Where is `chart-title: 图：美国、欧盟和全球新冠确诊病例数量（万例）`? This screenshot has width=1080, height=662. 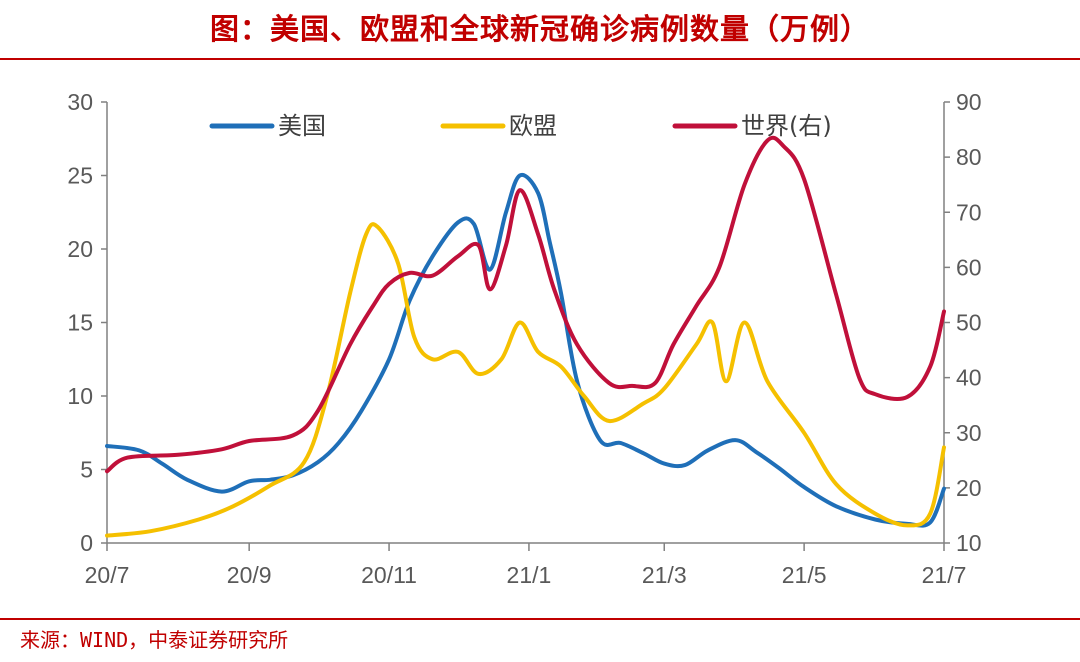
chart-title: 图：美国、欧盟和全球新冠确诊病例数量（万例） is located at coordinates (539, 29).